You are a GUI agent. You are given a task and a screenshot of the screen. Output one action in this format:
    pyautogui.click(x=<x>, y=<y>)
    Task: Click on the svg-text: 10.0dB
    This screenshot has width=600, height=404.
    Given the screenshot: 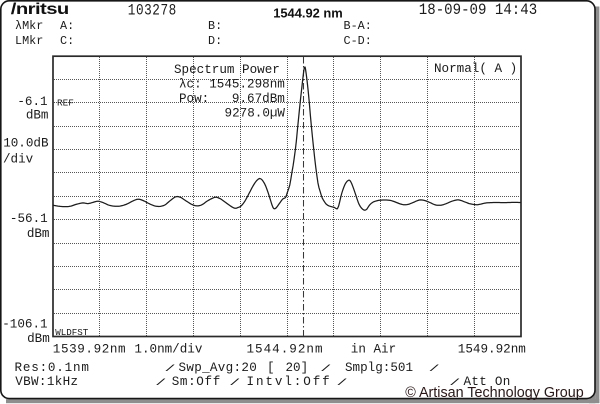 What is the action you would take?
    pyautogui.click(x=26, y=144)
    